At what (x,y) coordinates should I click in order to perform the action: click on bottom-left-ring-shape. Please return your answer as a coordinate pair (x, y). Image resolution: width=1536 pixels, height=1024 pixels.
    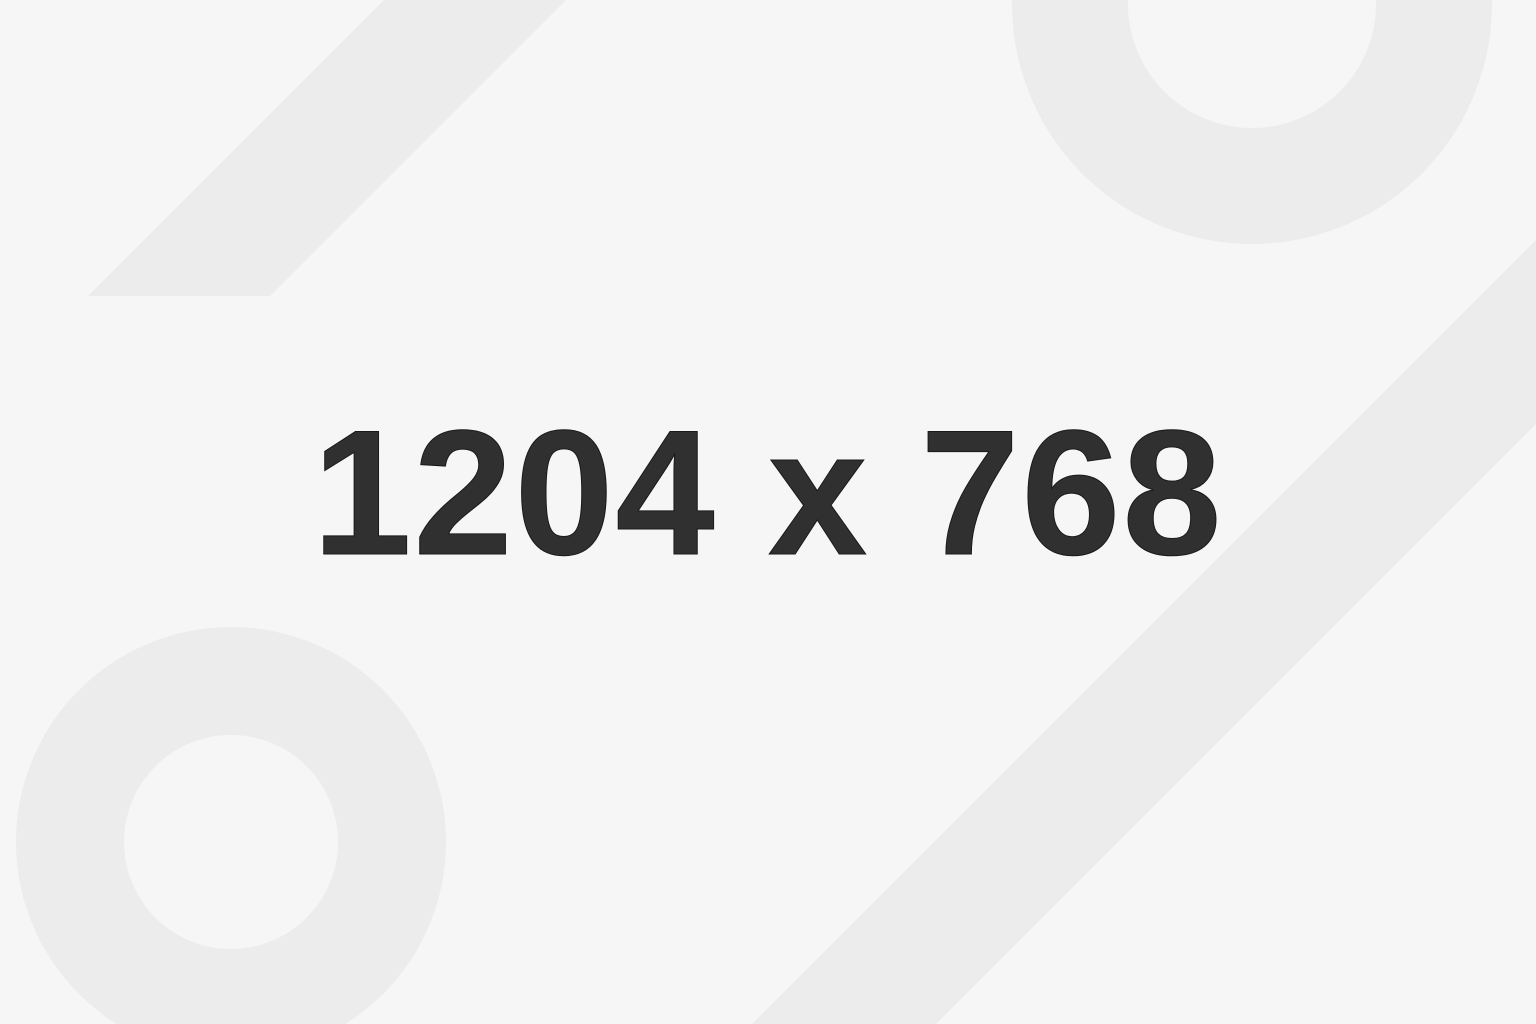
    Looking at the image, I should click on (231, 825).